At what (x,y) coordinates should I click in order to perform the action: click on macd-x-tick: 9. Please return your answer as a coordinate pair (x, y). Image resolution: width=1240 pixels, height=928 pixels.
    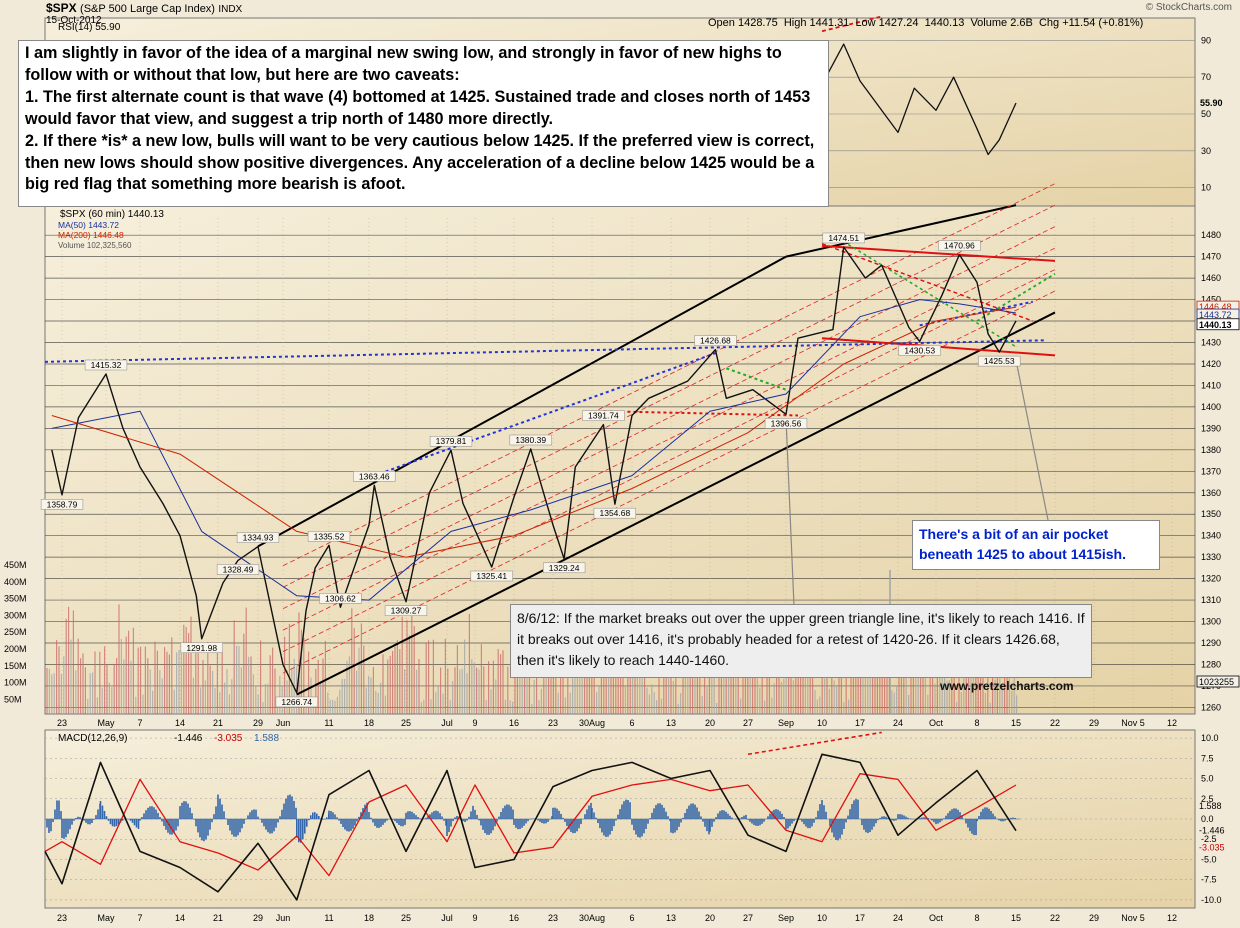
    Looking at the image, I should click on (474, 918).